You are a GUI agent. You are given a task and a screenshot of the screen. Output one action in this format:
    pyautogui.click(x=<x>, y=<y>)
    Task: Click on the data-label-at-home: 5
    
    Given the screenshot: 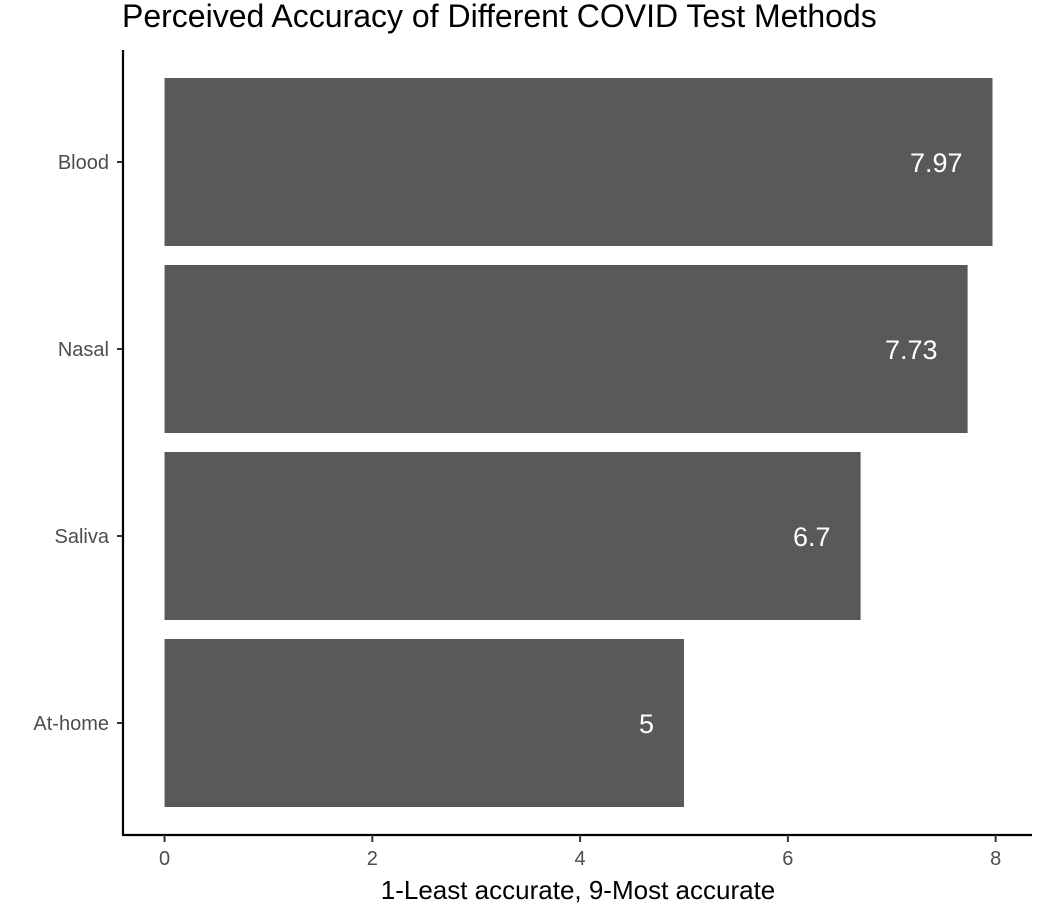 What is the action you would take?
    pyautogui.click(x=646, y=724)
    